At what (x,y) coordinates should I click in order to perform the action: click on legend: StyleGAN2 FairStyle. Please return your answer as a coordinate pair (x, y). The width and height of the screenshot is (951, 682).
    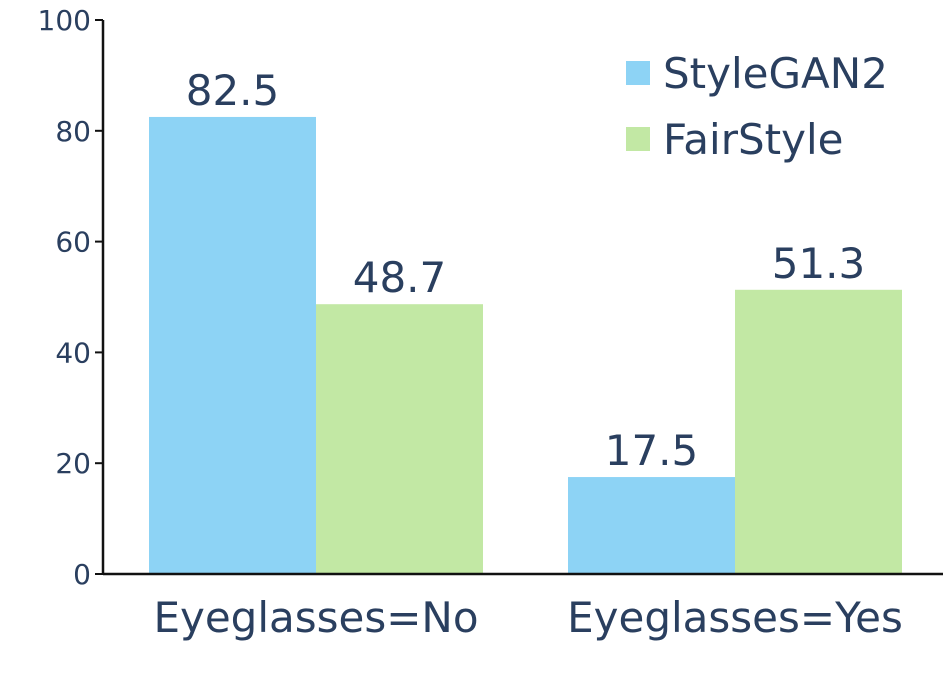
    Looking at the image, I should click on (757, 106).